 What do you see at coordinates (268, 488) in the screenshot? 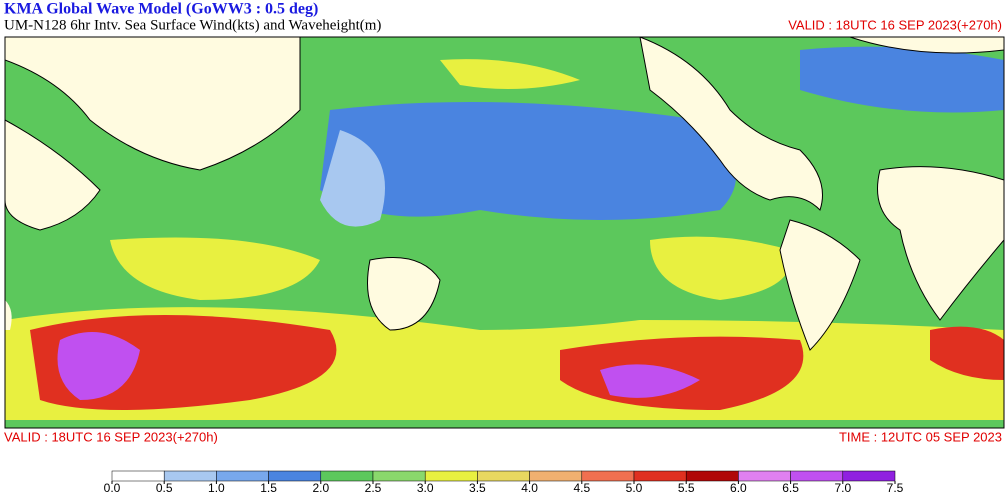
I see `colorbar-label: 1.5` at bounding box center [268, 488].